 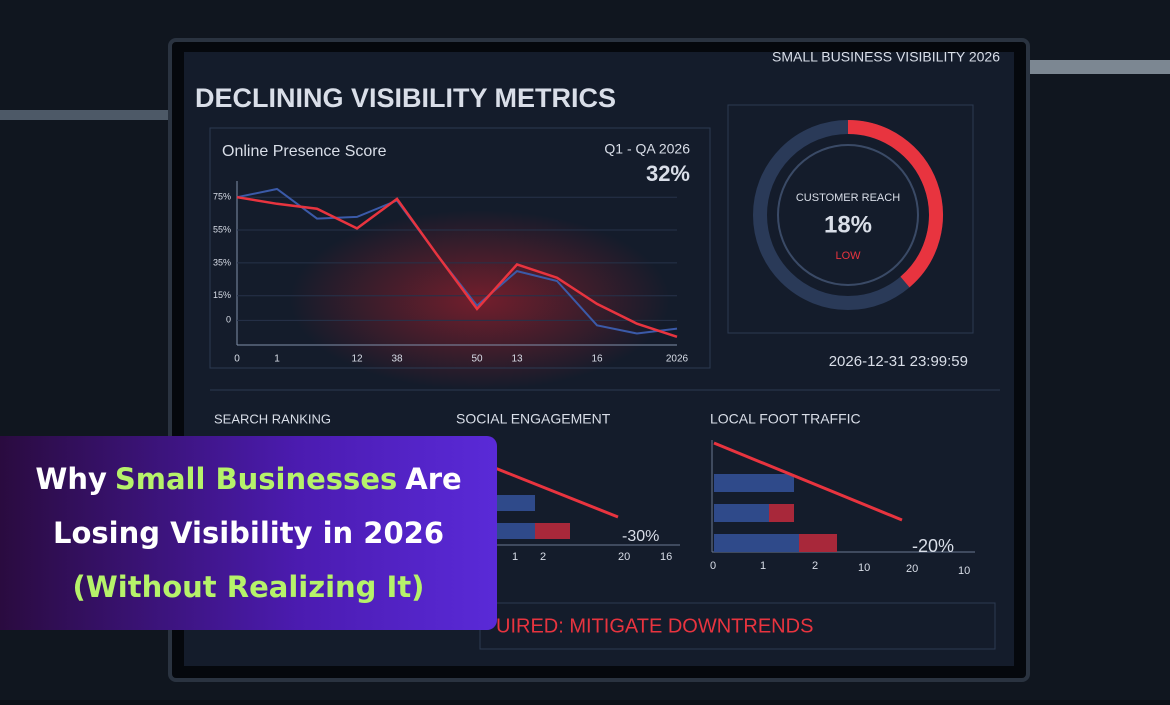 I want to click on alert: UIRED: MITIGATE DOWNTRENDS, so click(x=654, y=626).